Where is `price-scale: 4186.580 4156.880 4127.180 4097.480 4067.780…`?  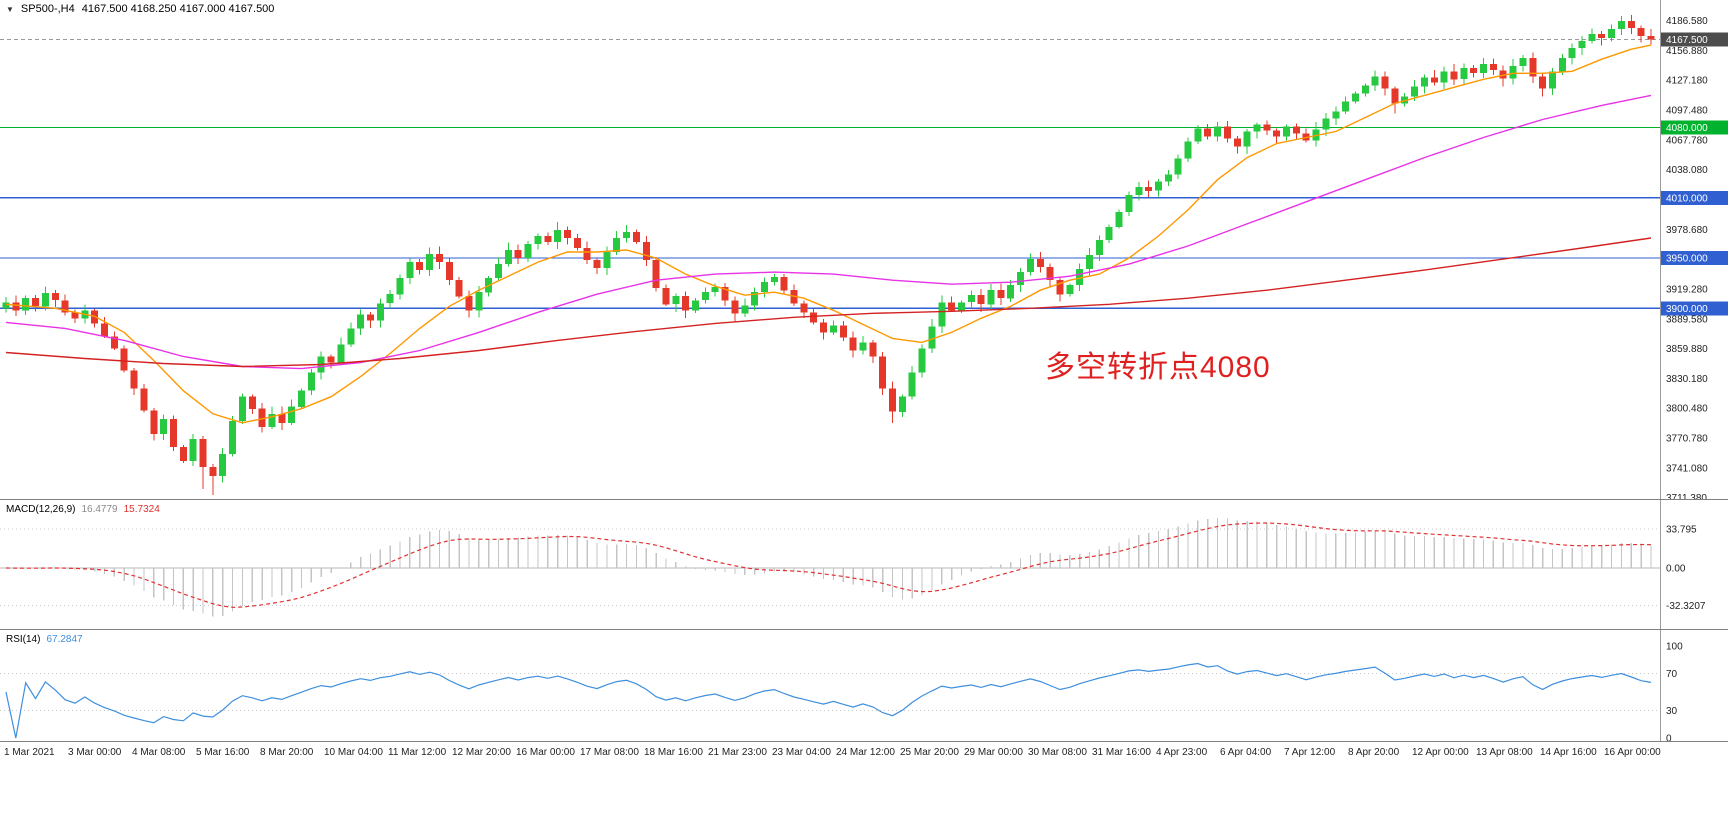 price-scale: 4186.580 4156.880 4127.180 4097.480 4067.780… is located at coordinates (1694, 258).